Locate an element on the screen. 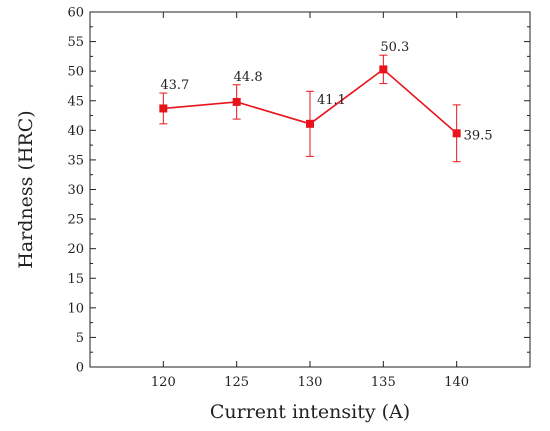  y-tick-label: 20 is located at coordinates (75, 249).